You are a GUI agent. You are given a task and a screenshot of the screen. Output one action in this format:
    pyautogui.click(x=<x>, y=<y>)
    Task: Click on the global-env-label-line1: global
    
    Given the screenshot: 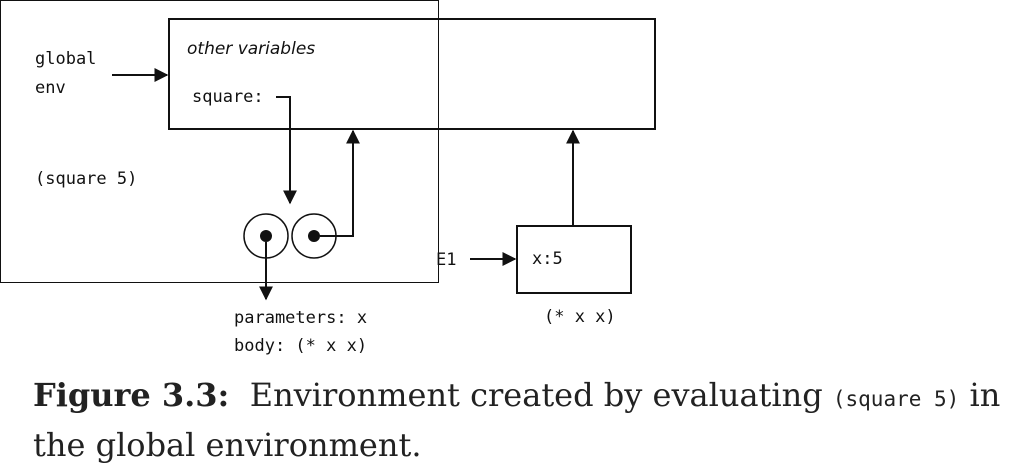 What is the action you would take?
    pyautogui.click(x=65, y=59)
    